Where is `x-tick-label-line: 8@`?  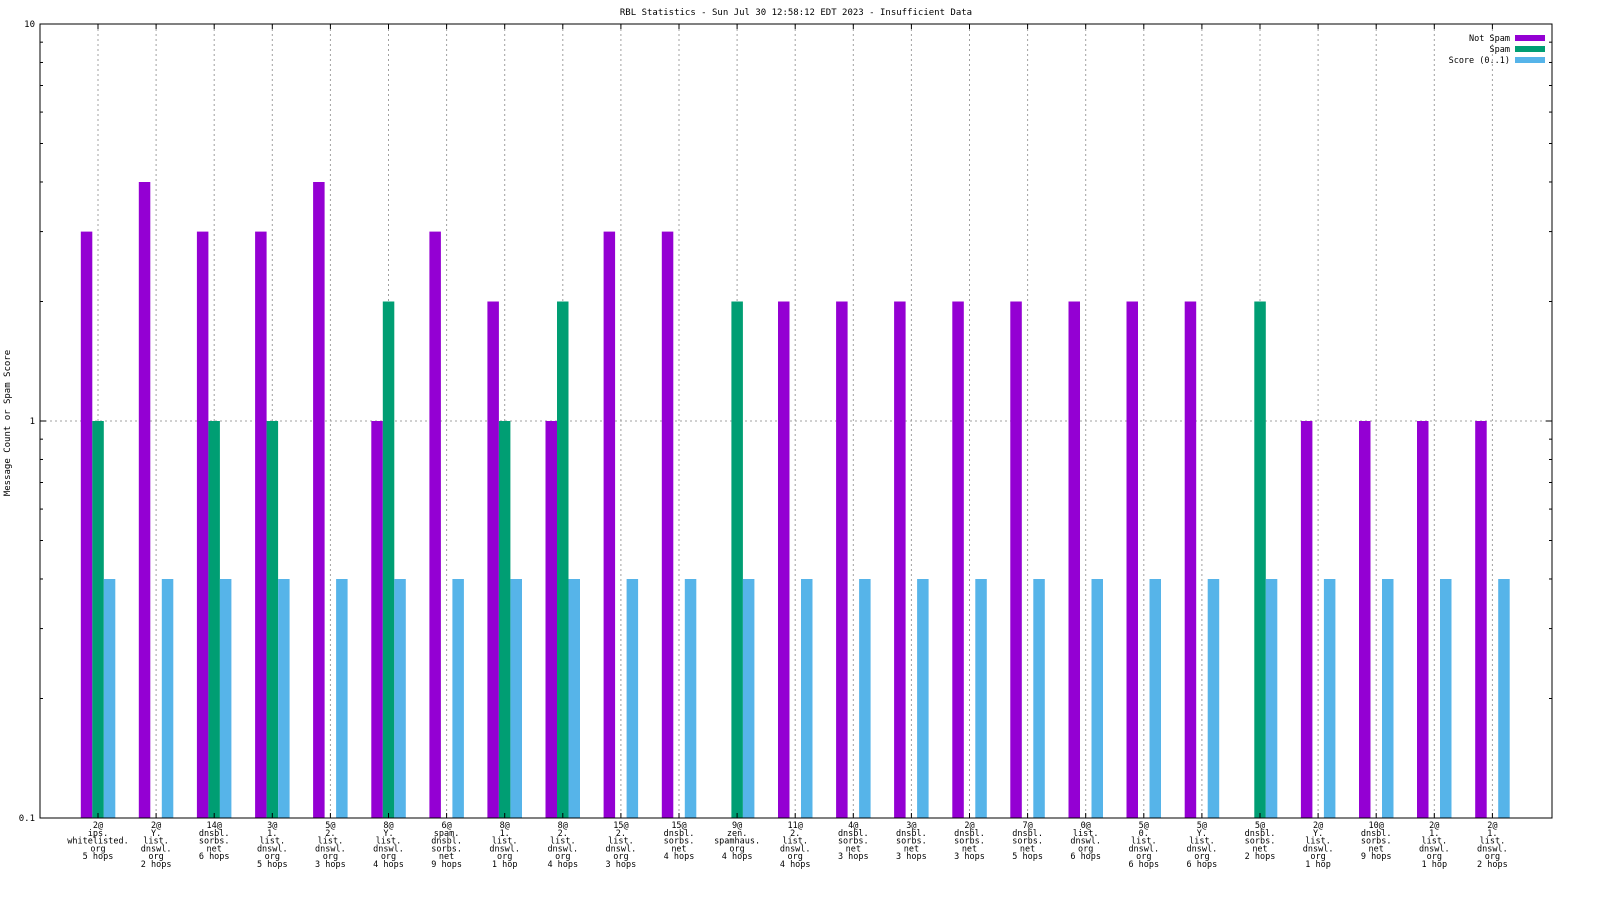
x-tick-label-line: 8@ is located at coordinates (388, 826).